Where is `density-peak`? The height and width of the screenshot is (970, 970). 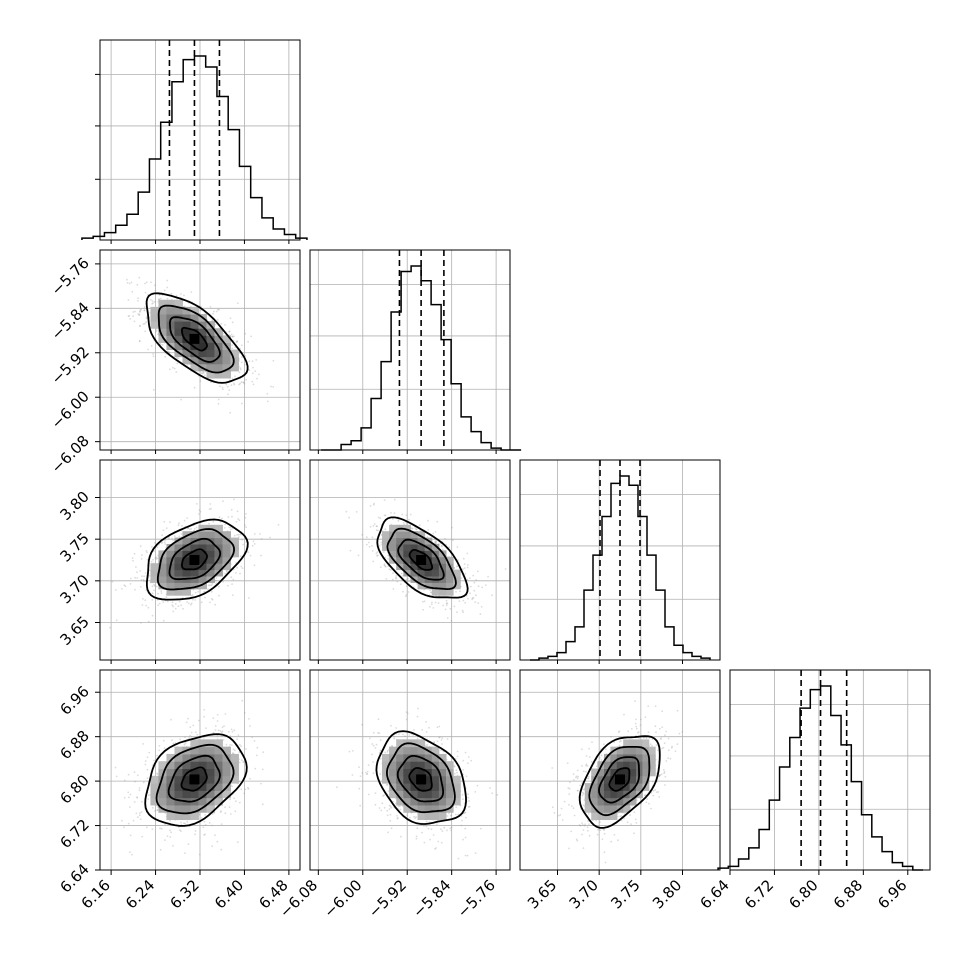 density-peak is located at coordinates (421, 560).